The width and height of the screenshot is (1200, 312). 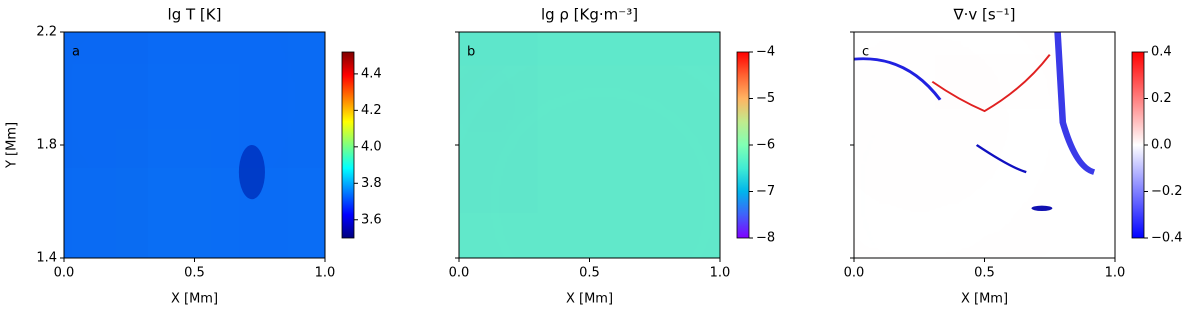 I want to click on y-tick-label: 2.2, so click(x=46, y=32).